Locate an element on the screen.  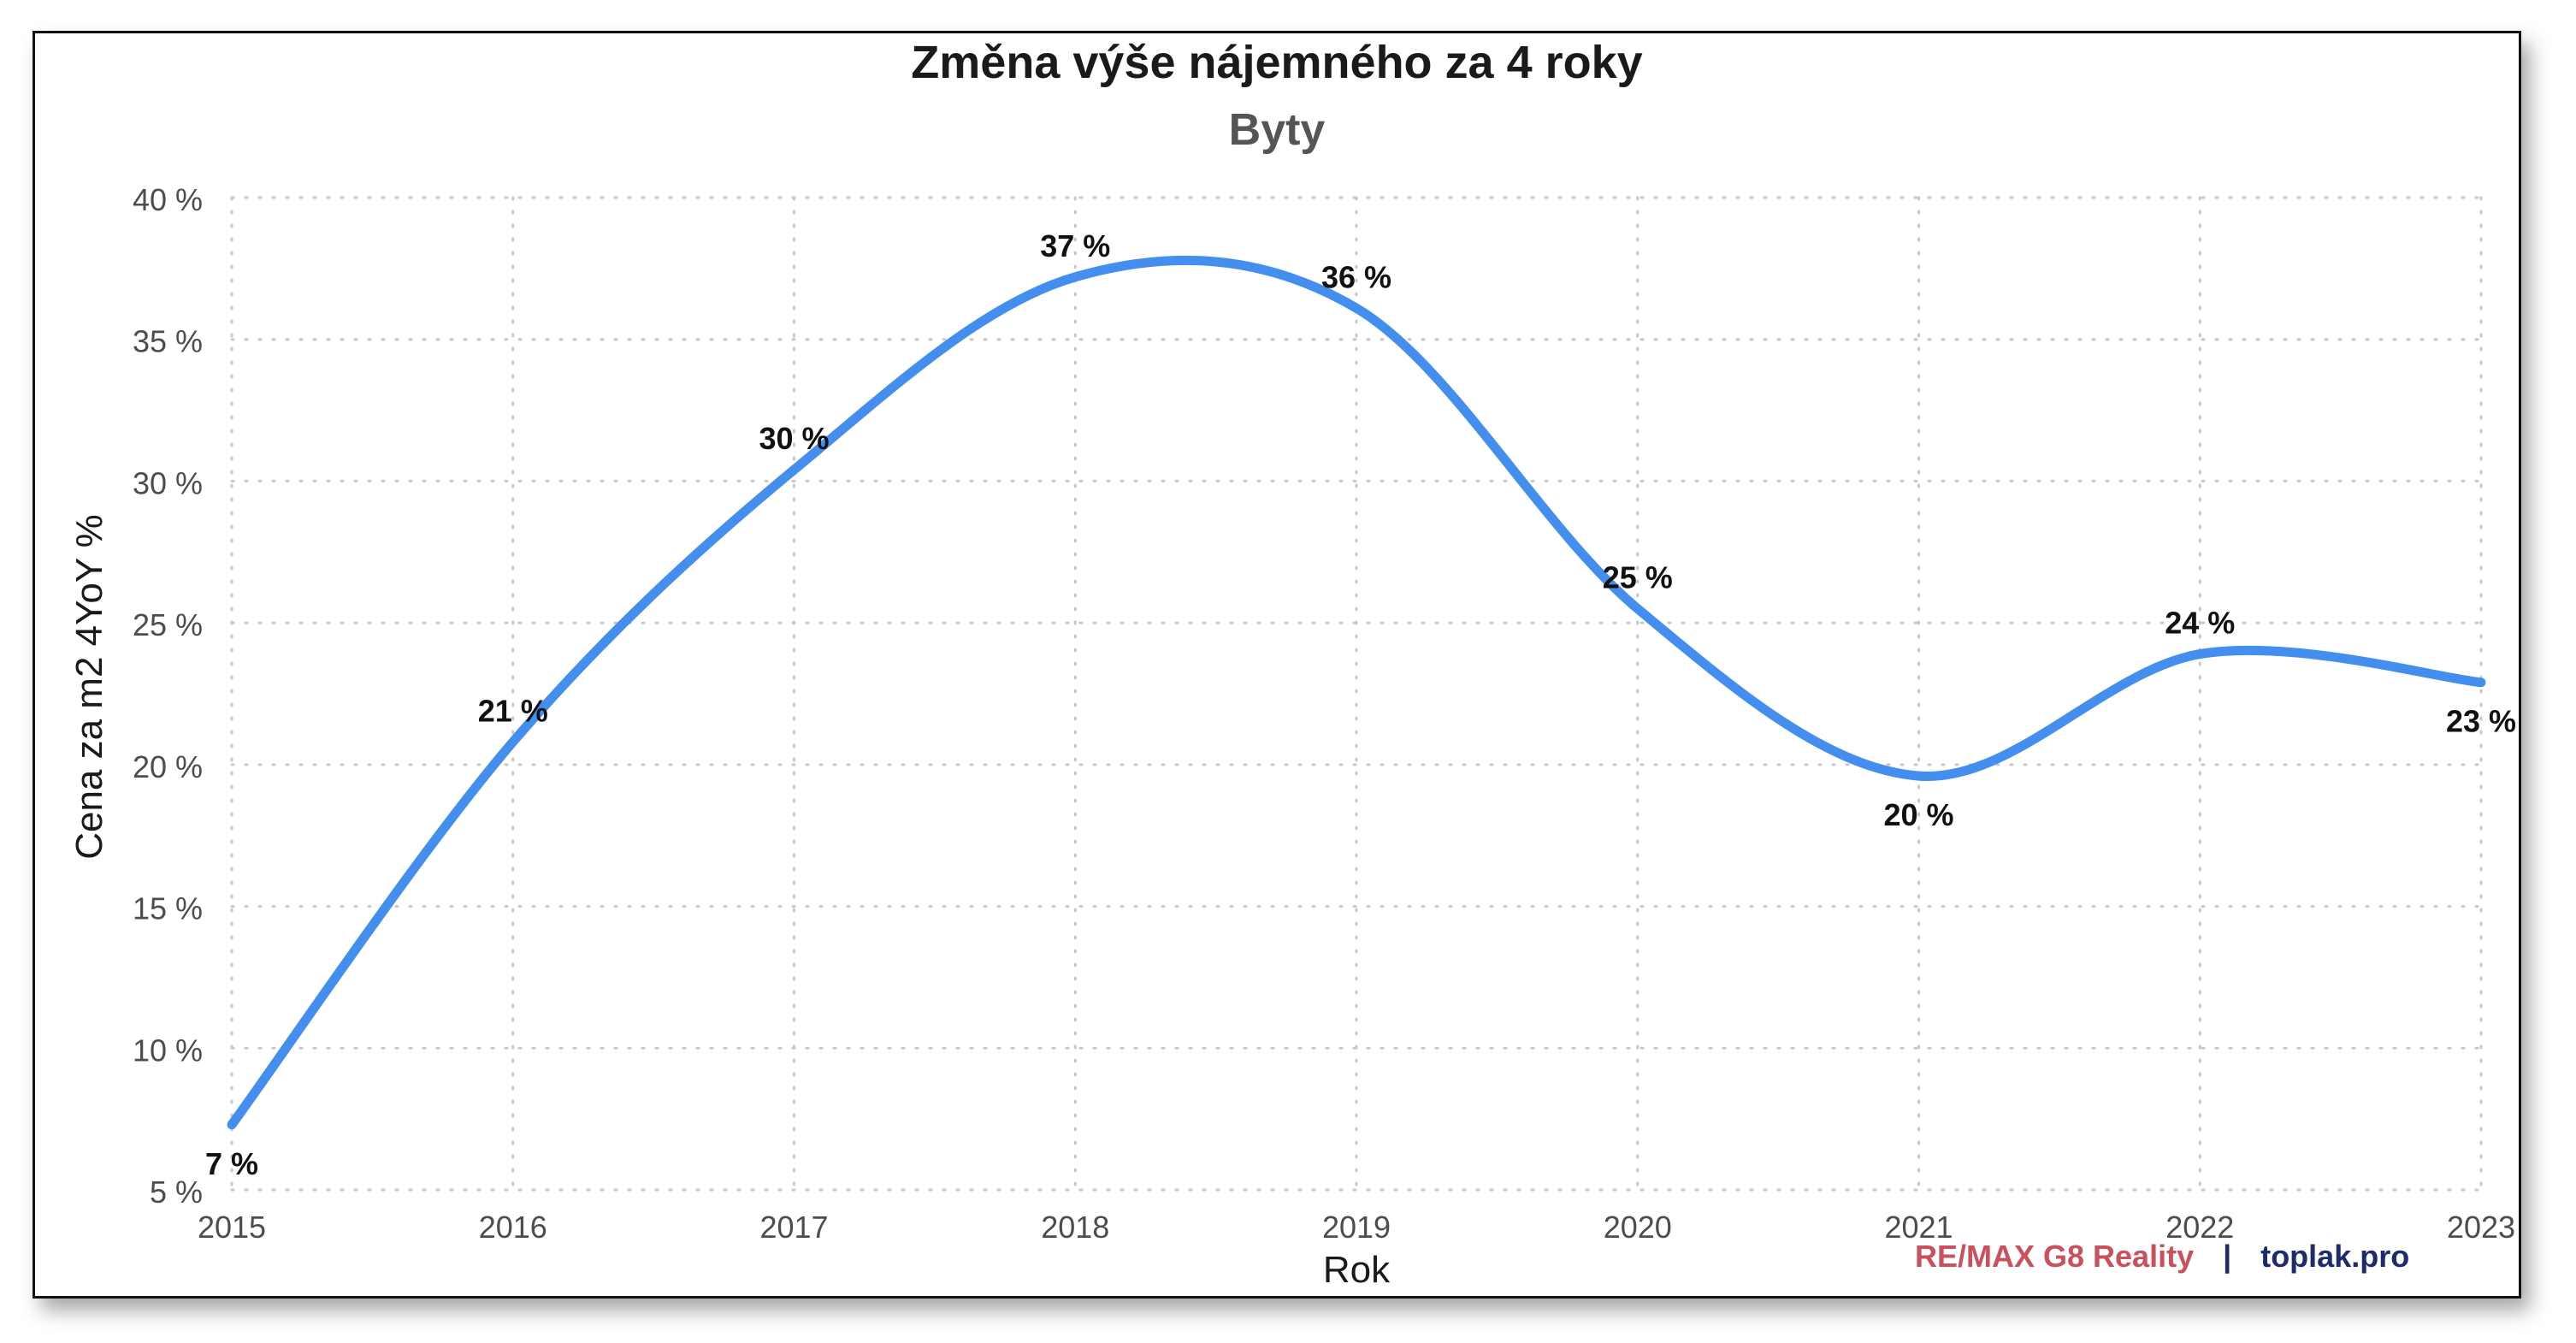
data-label: 30 % is located at coordinates (794, 439).